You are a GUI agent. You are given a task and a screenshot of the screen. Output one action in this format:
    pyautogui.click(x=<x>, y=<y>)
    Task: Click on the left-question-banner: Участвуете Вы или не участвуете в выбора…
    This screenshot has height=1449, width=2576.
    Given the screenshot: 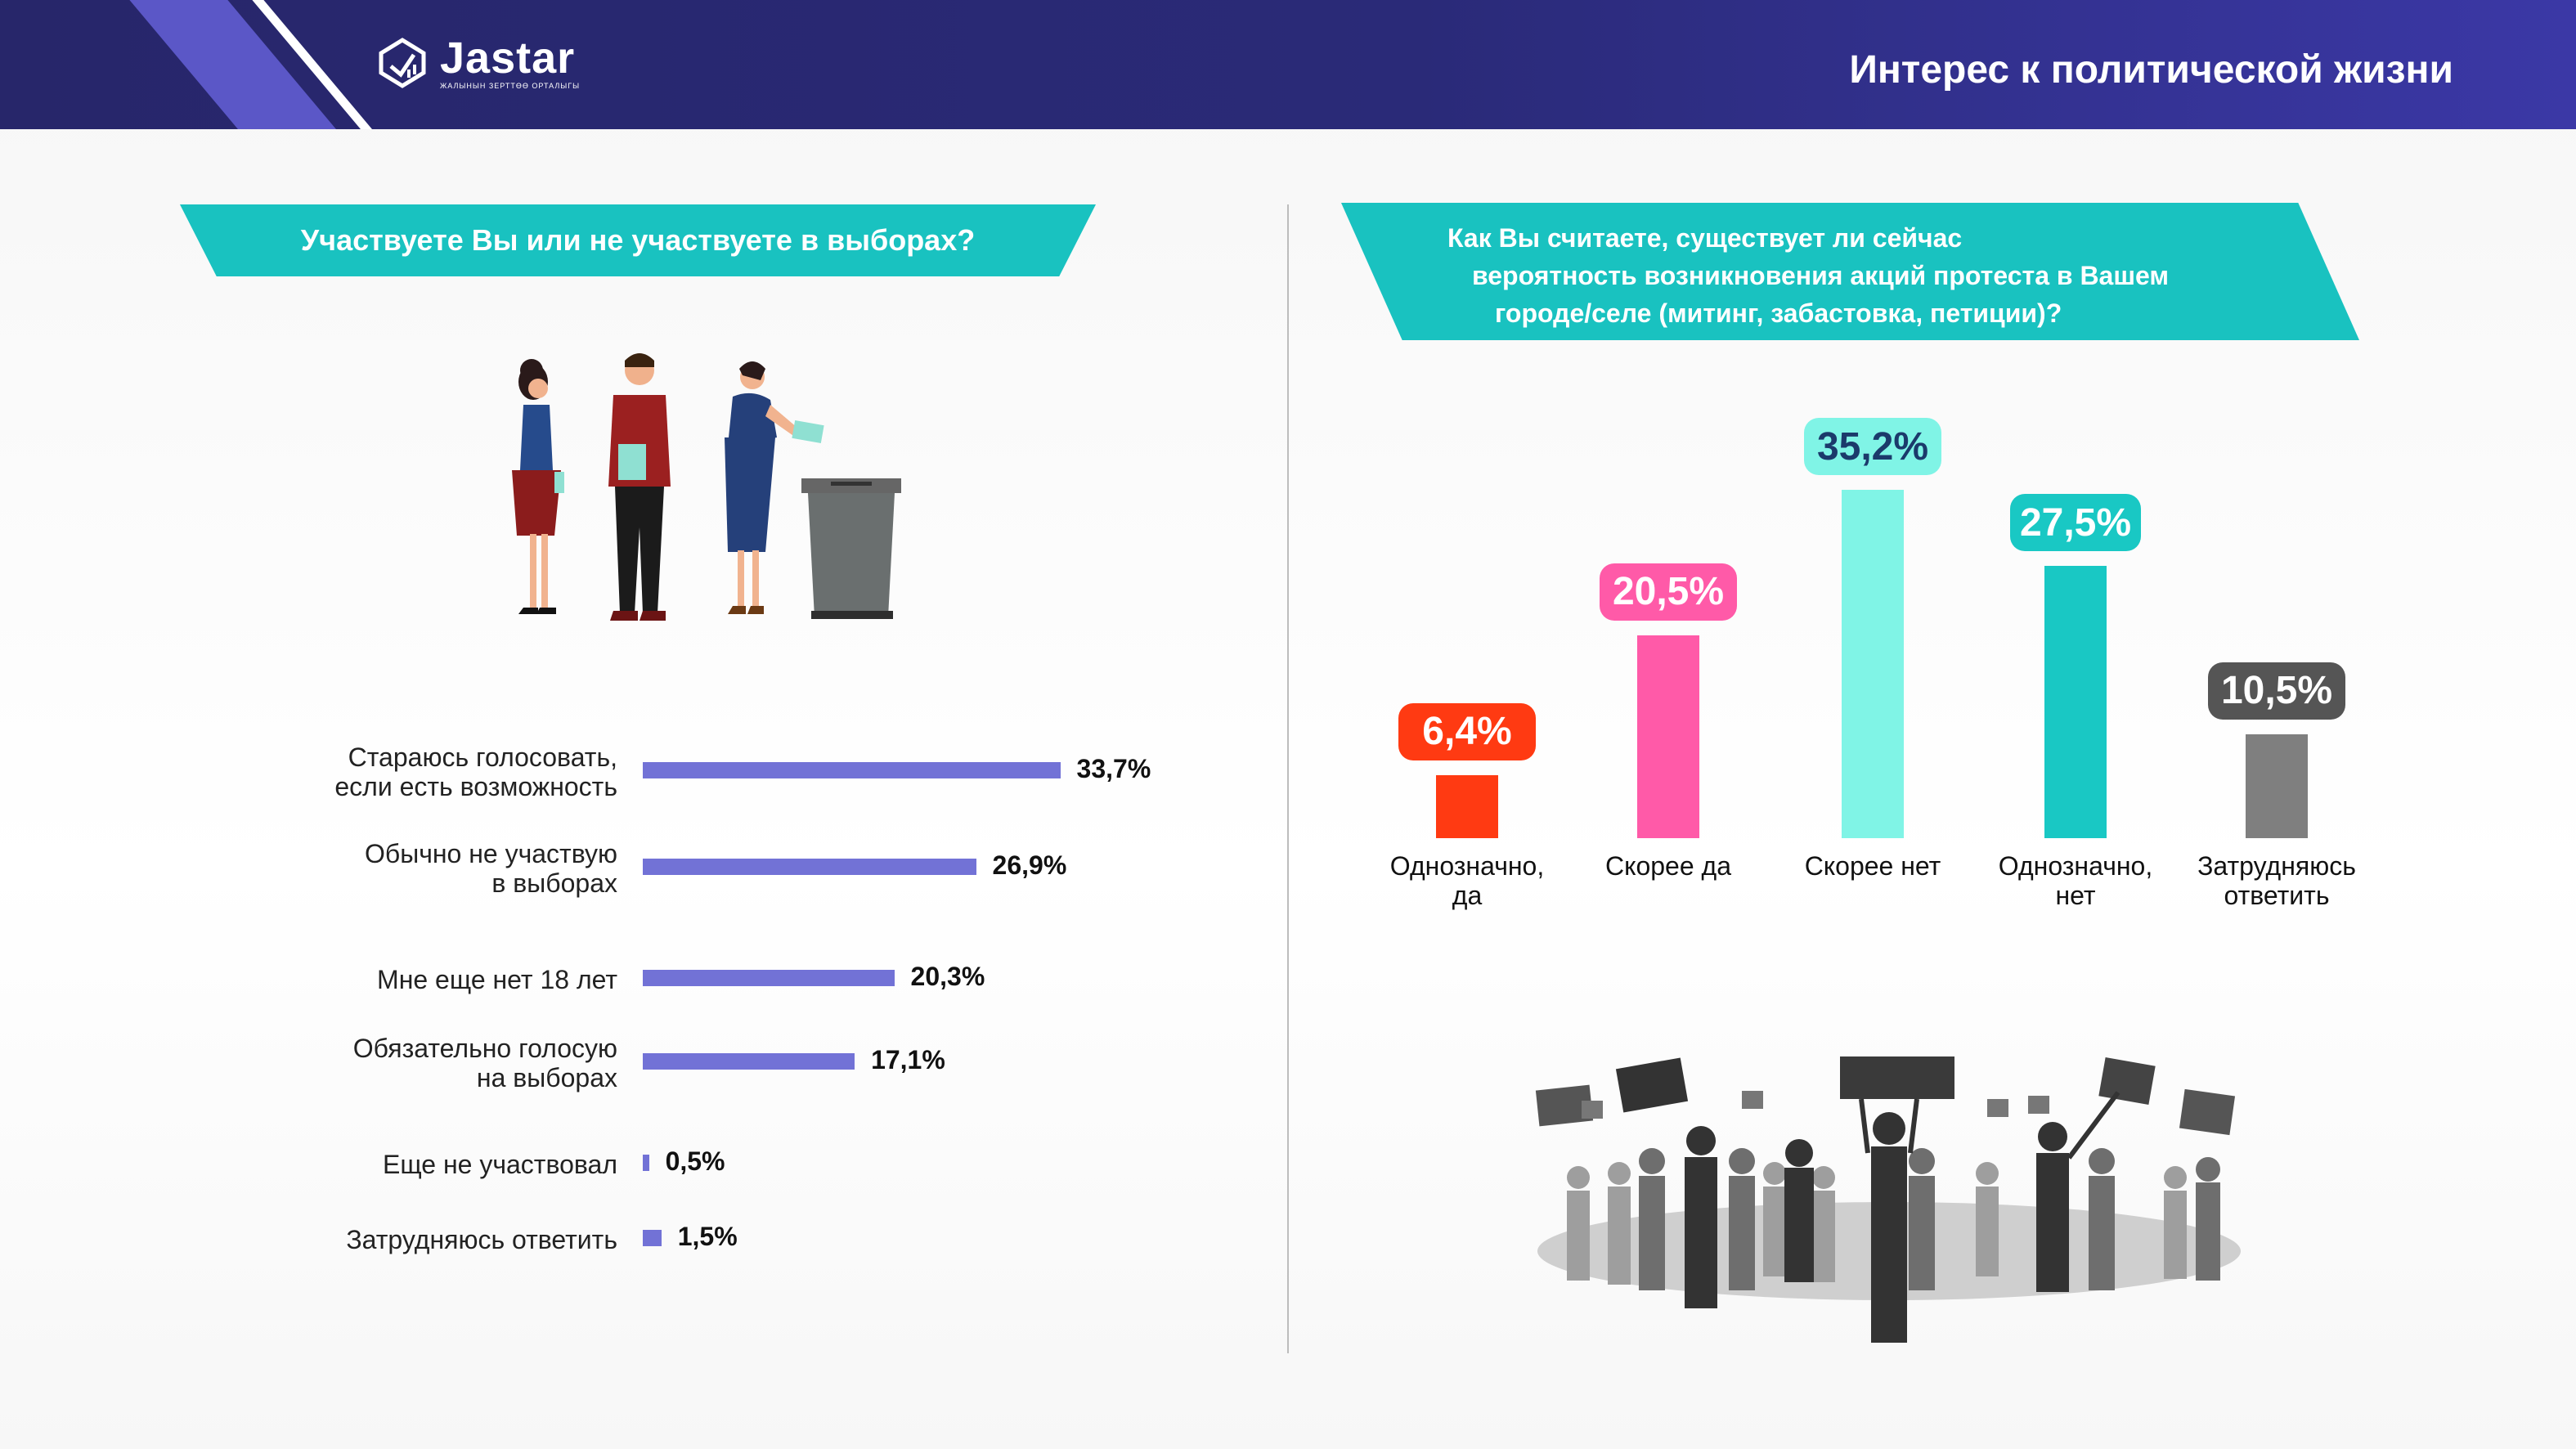 What is the action you would take?
    pyautogui.click(x=638, y=240)
    